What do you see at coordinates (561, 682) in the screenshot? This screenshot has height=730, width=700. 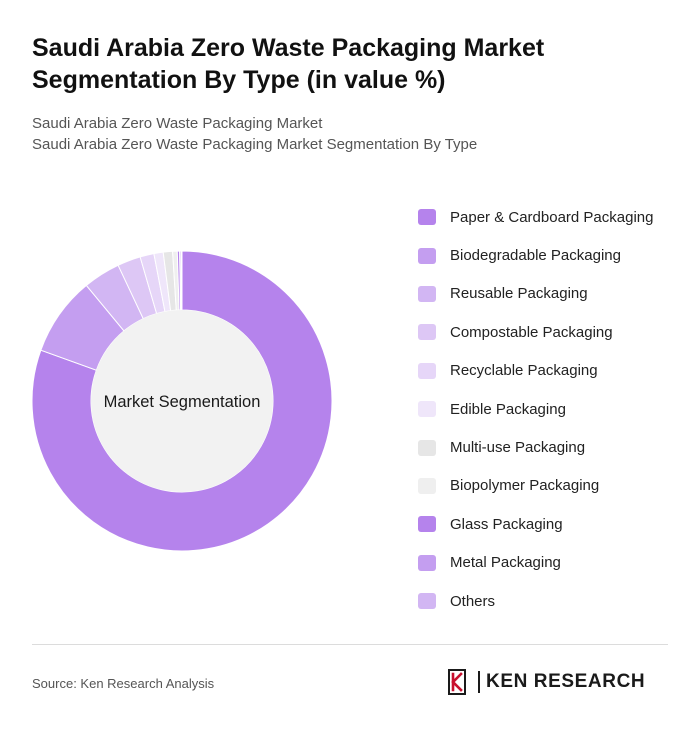 I see `brand-name: KEN RESEARCH` at bounding box center [561, 682].